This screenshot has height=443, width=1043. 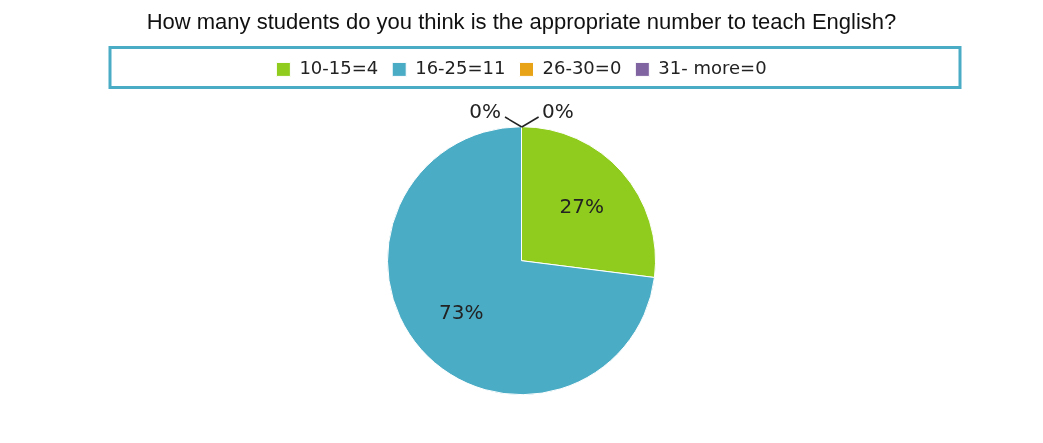 What do you see at coordinates (460, 68) in the screenshot?
I see `legend-label: 16-25=11` at bounding box center [460, 68].